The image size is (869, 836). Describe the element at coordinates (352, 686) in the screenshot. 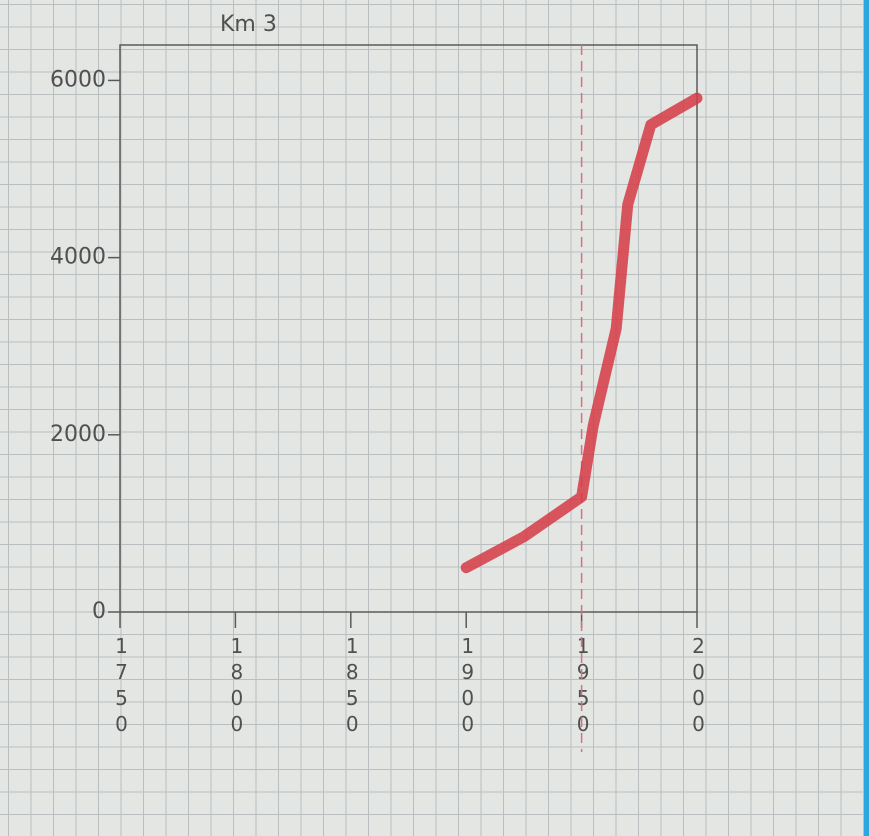

I see `x-tick-label: 1850` at that location.